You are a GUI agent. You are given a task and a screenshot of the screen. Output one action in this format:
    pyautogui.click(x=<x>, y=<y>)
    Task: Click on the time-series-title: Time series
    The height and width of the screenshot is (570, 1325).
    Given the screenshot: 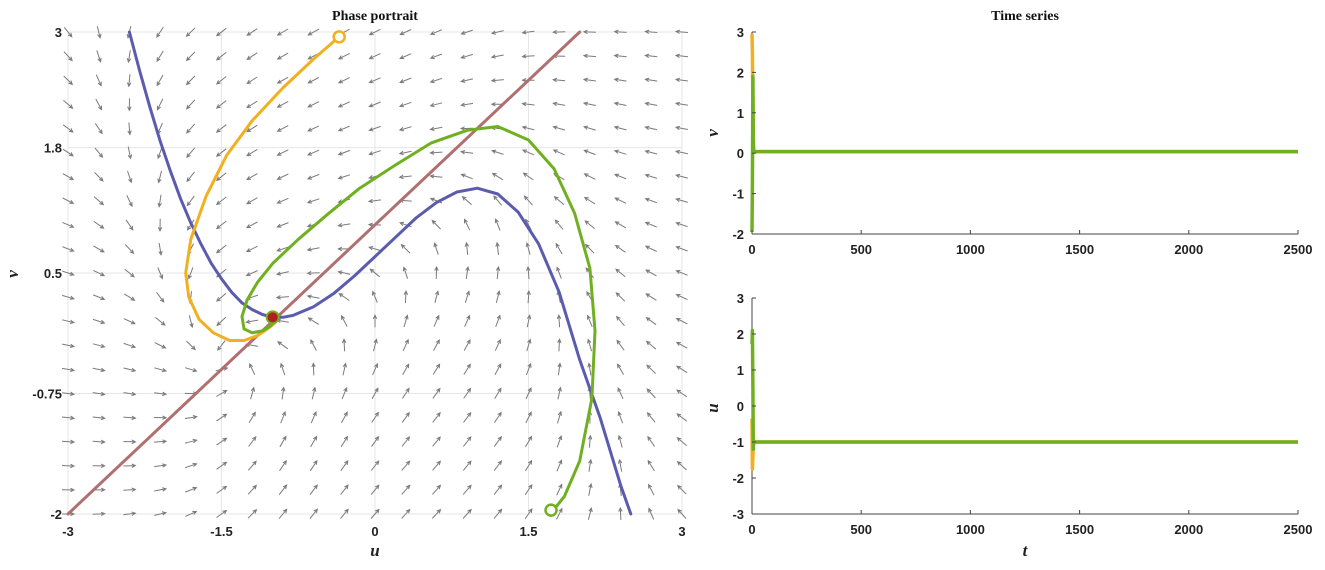 What is the action you would take?
    pyautogui.click(x=1025, y=16)
    